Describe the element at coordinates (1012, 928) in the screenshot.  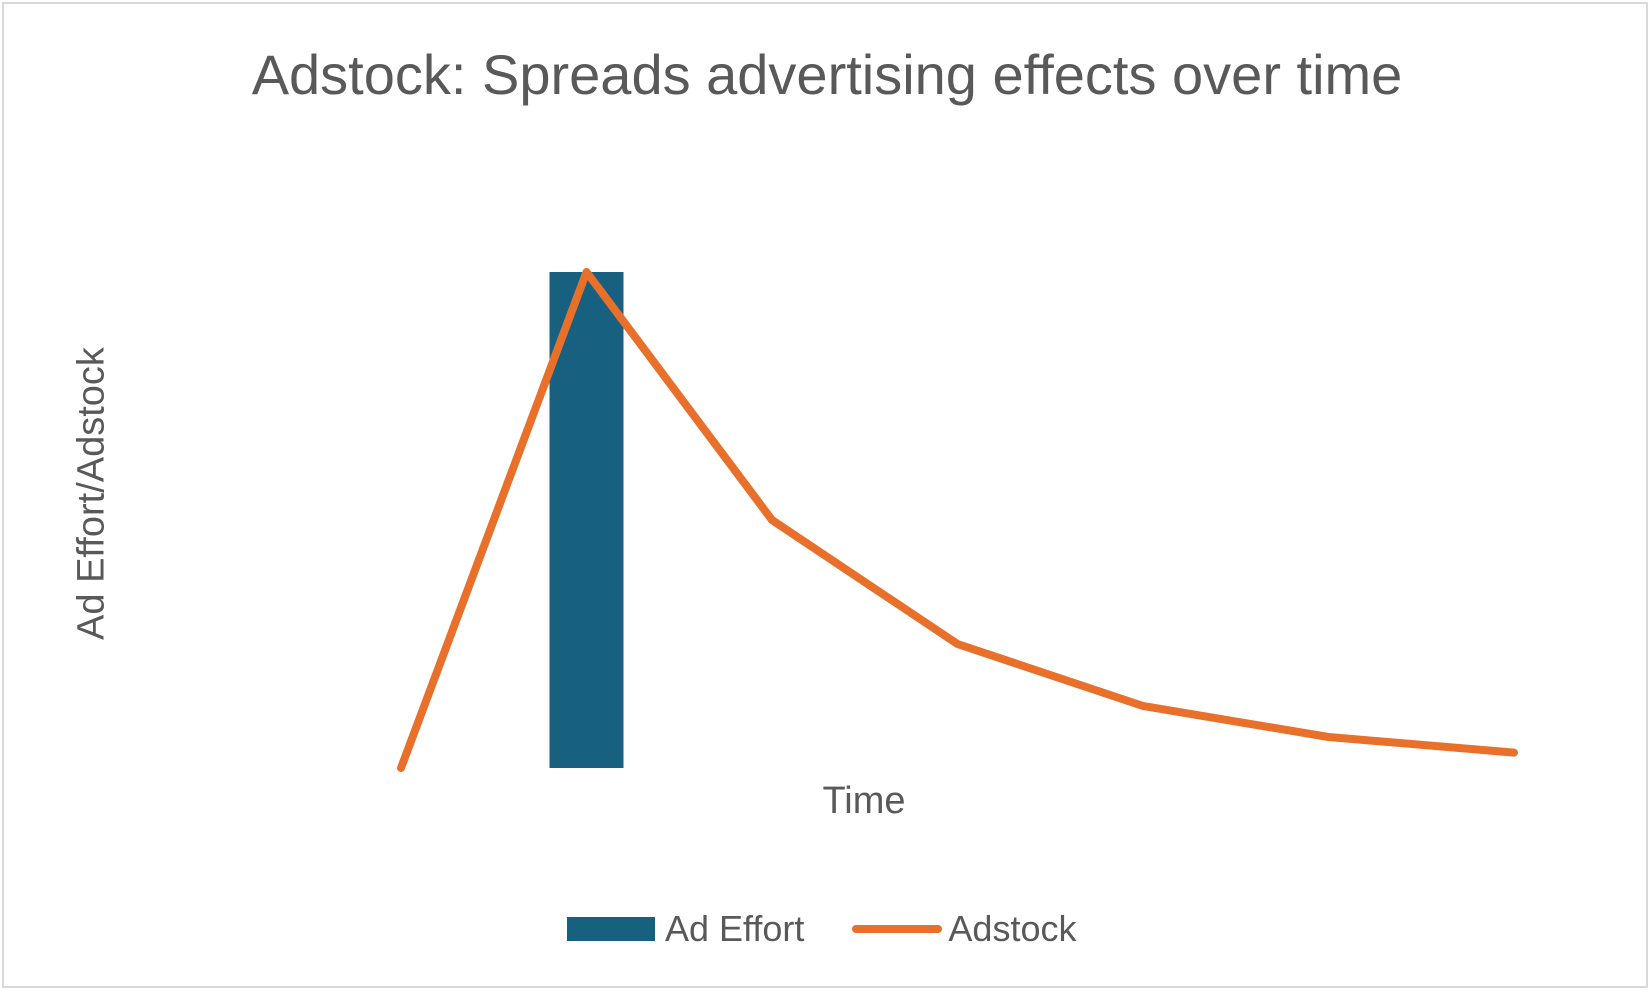
I see `legend-label-adstock: Adstock` at that location.